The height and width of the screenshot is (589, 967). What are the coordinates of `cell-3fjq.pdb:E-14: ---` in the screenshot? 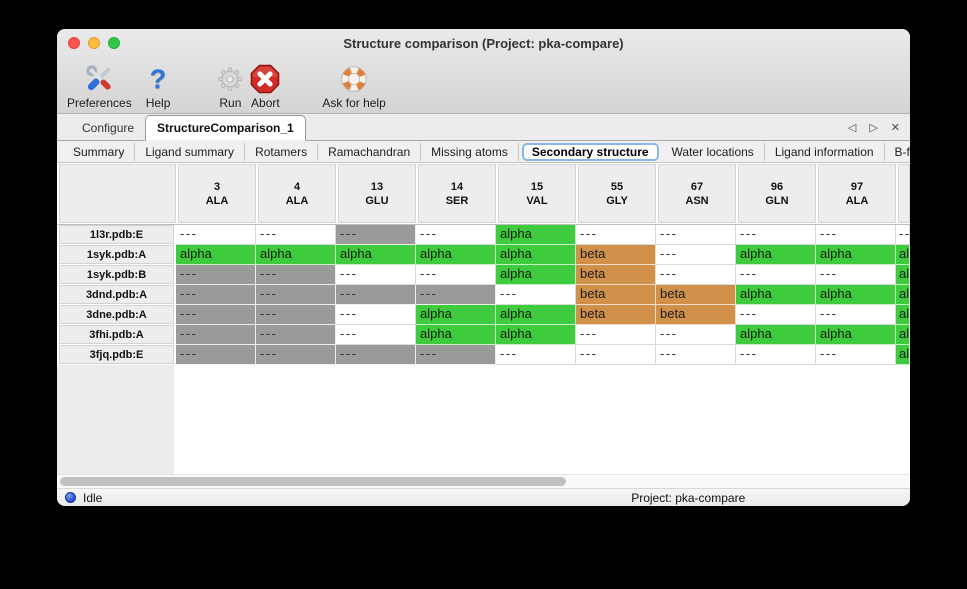 It's located at (456, 355).